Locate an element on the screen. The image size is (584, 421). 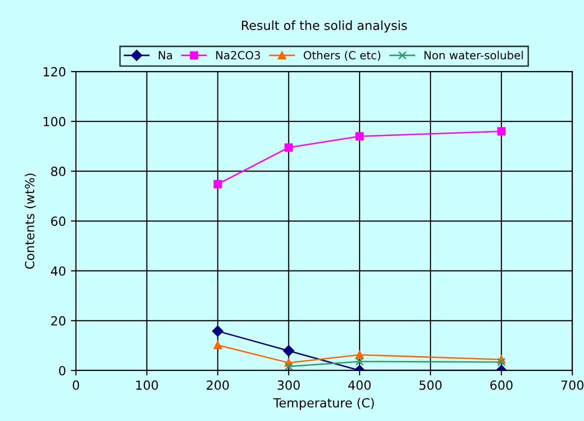
x-tick-label: 200 is located at coordinates (217, 385).